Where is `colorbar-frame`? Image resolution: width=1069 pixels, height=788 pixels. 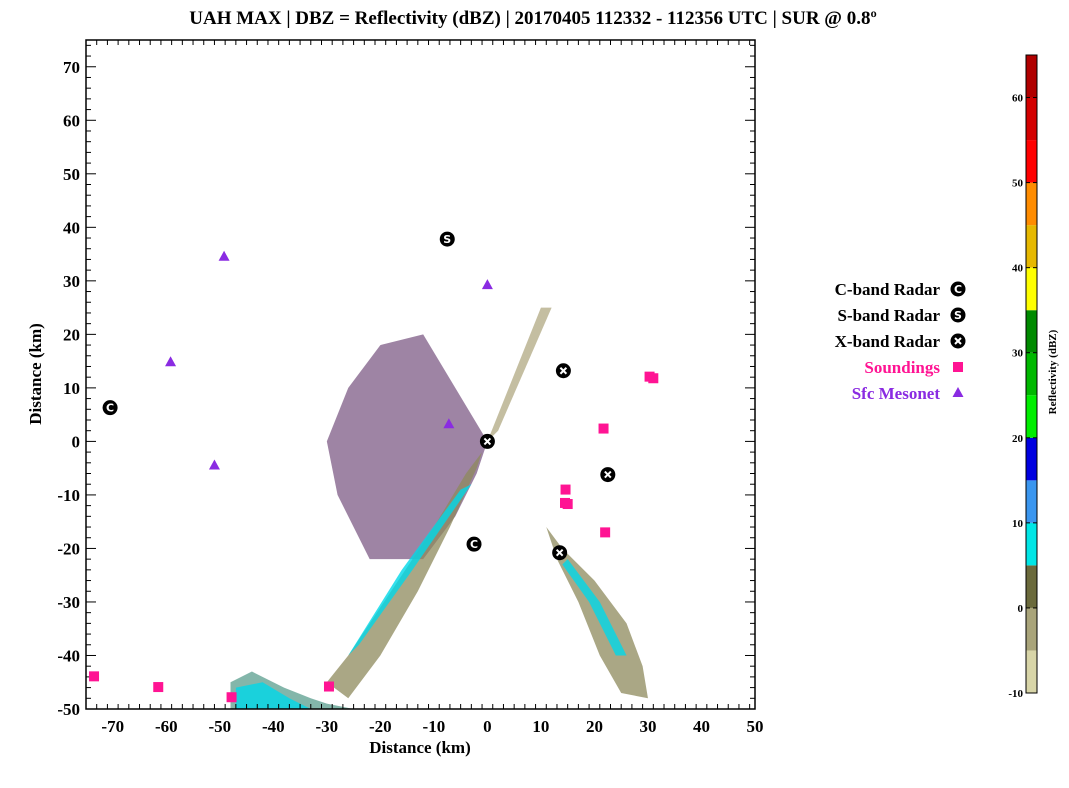
colorbar-frame is located at coordinates (1031, 374).